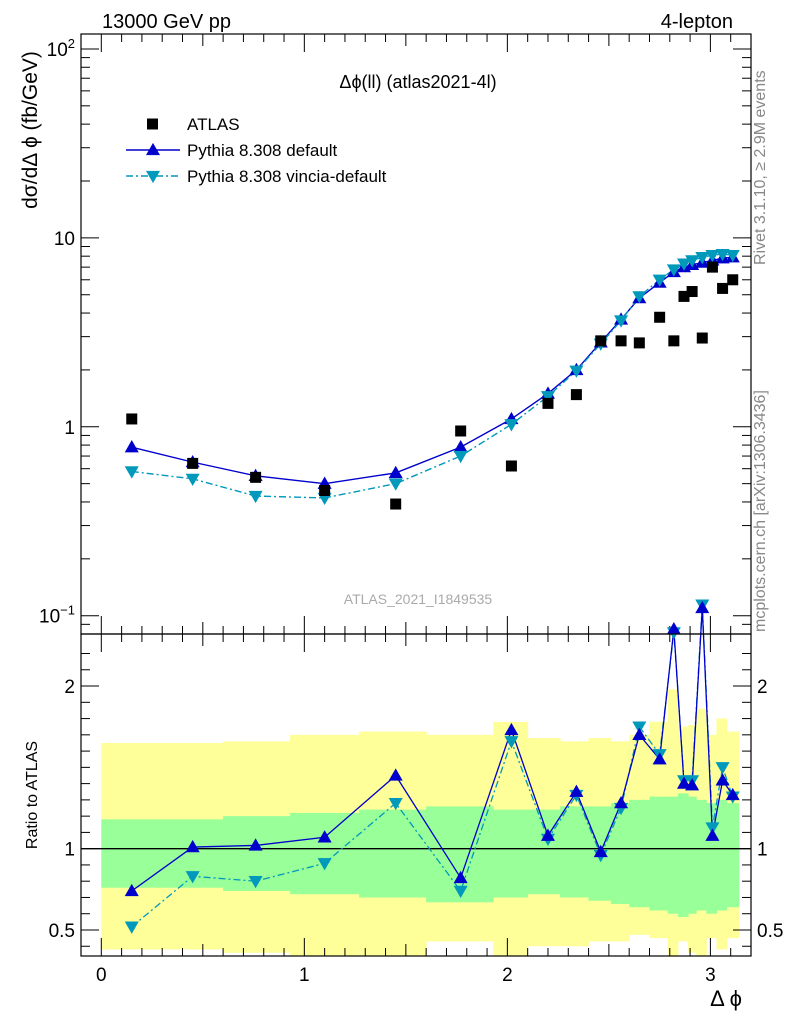  Describe the element at coordinates (287, 176) in the screenshot. I see `legend-label: Pythia 8.308 vincia-default` at that location.